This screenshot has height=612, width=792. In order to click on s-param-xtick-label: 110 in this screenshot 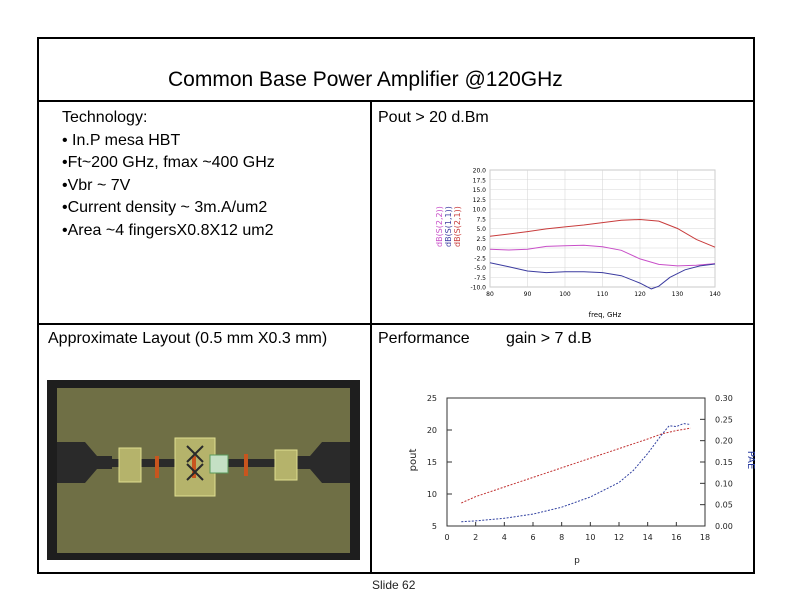, I will do `click(603, 294)`.